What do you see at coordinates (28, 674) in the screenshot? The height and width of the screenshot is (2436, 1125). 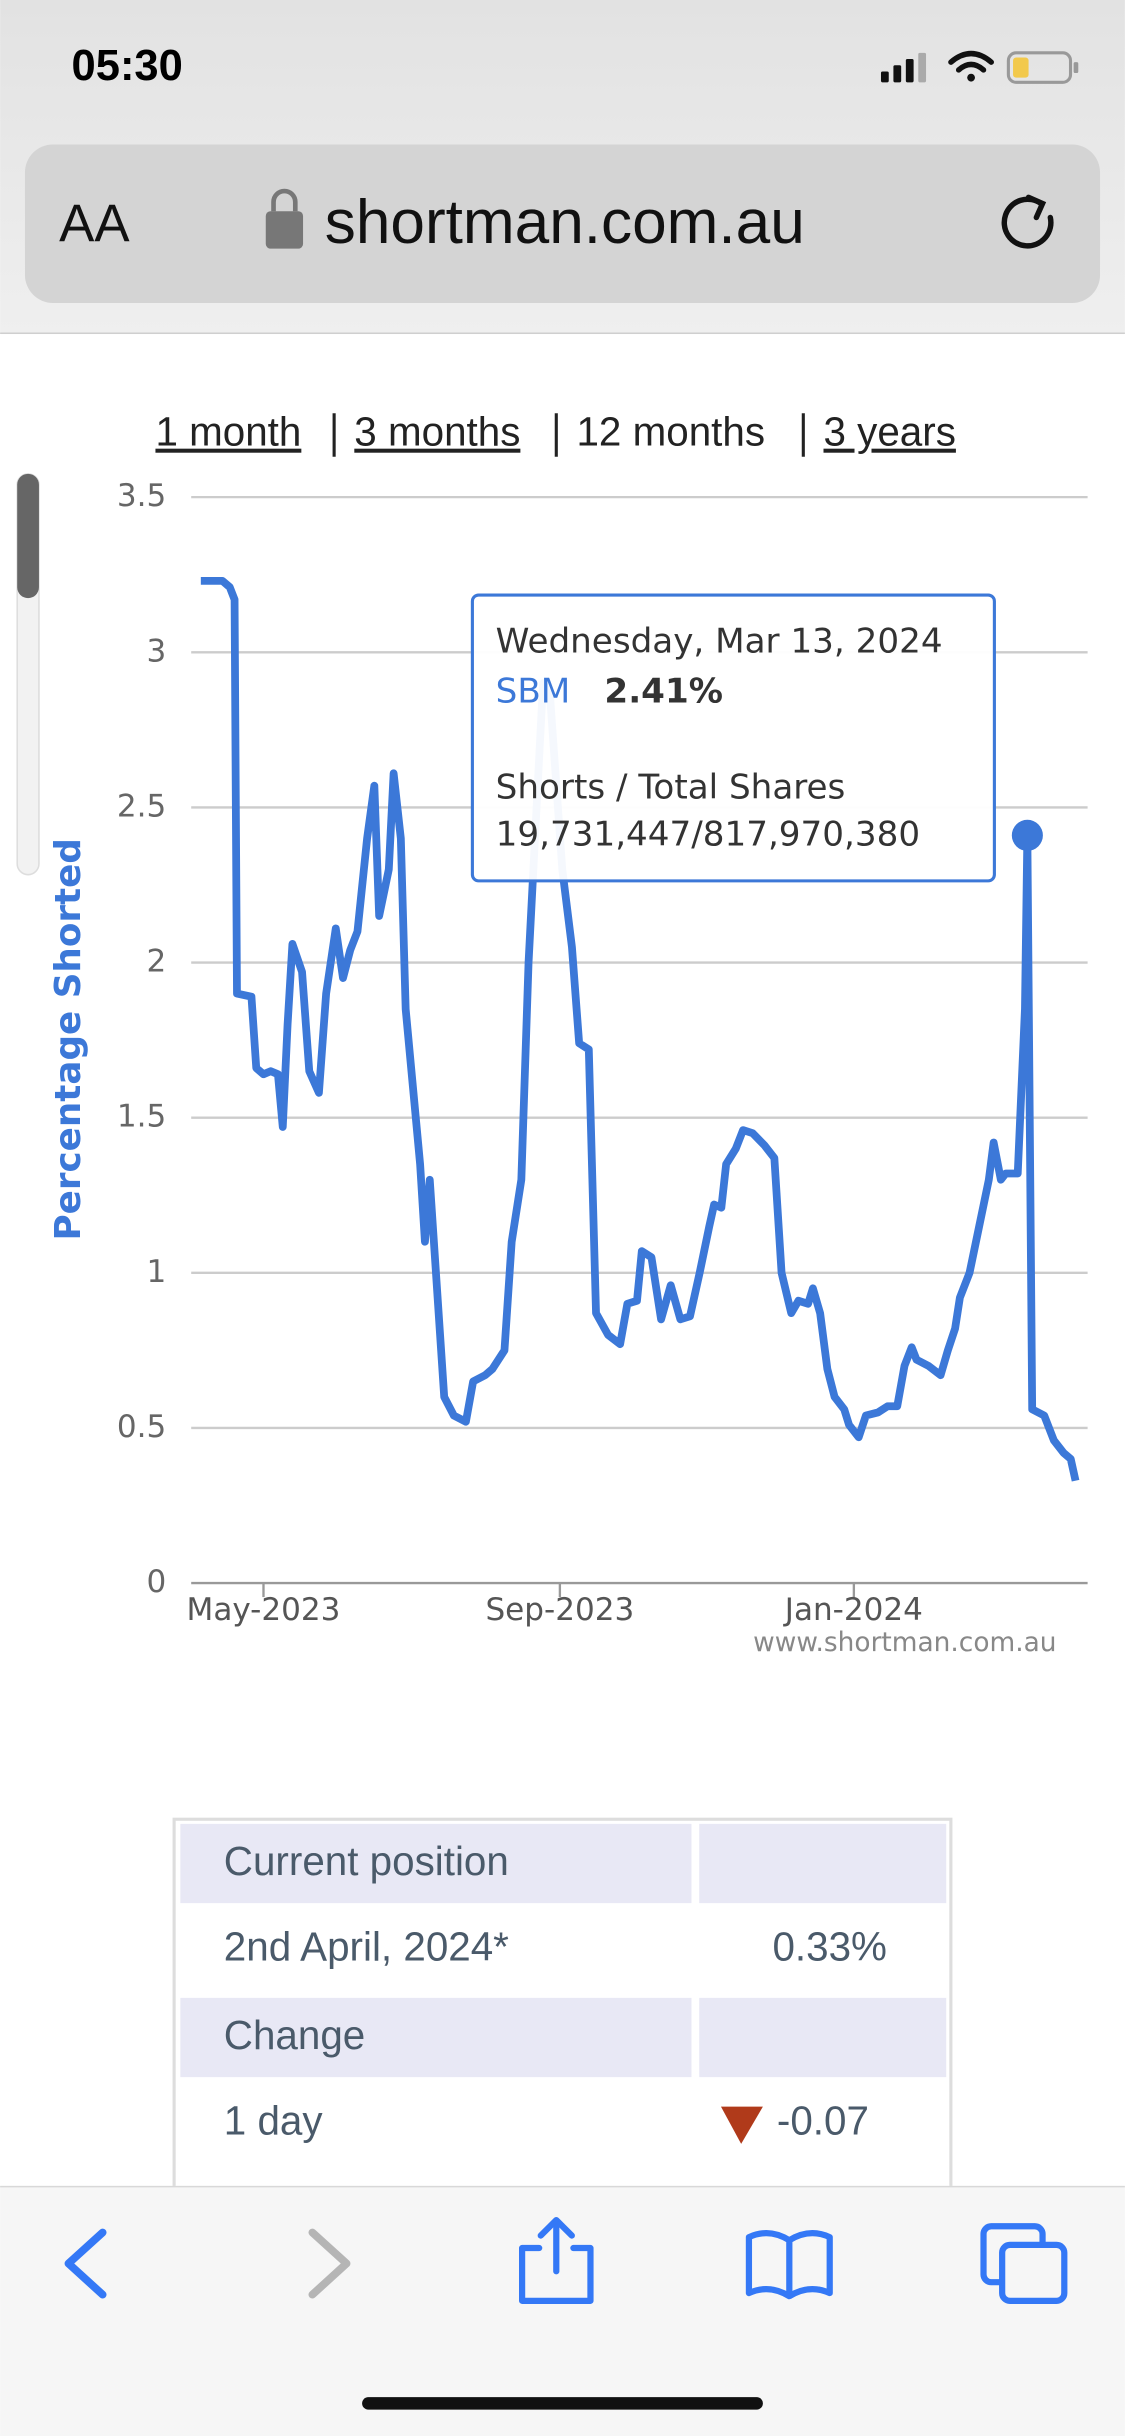 I see `scroll-indicator` at bounding box center [28, 674].